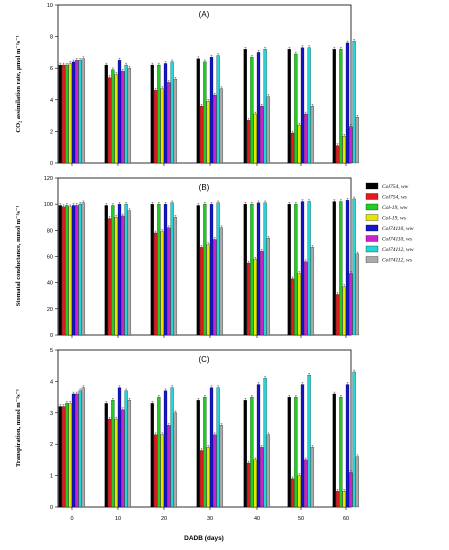  What do you see at coordinates (204, 187) in the screenshot?
I see `panel-b-label: (B)` at bounding box center [204, 187].